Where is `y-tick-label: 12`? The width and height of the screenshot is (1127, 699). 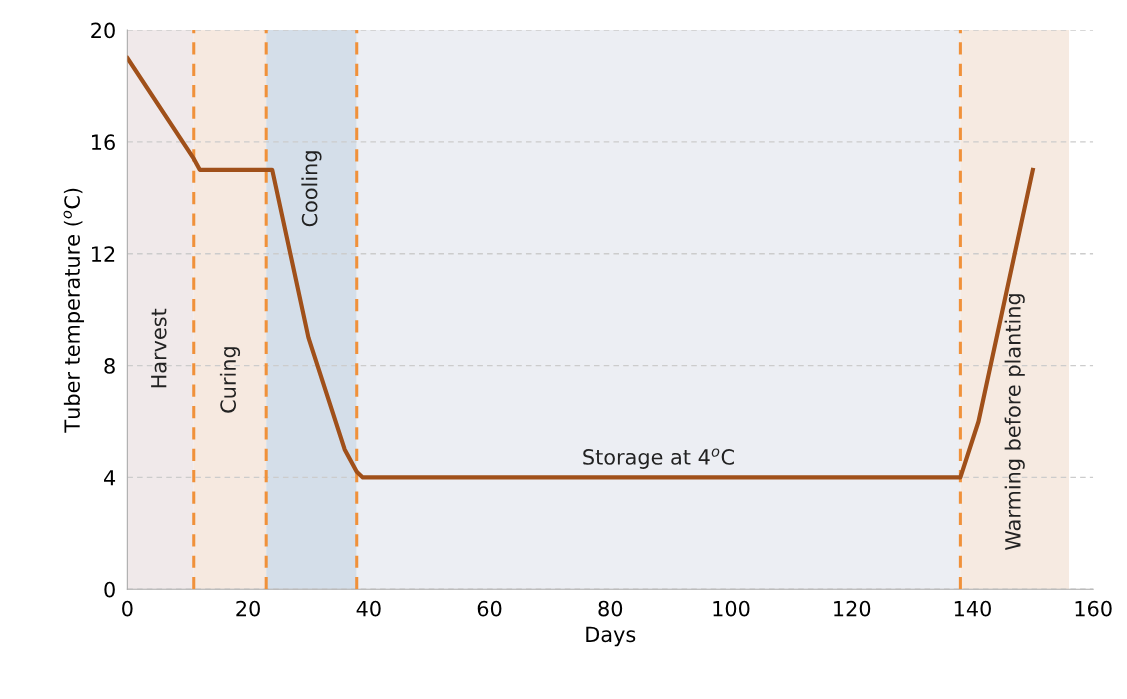 y-tick-label: 12 is located at coordinates (103, 254).